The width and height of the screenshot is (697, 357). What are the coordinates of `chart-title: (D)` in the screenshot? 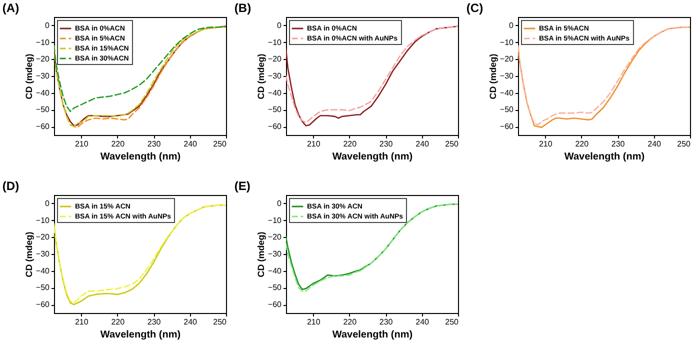 It's located at (11, 186).